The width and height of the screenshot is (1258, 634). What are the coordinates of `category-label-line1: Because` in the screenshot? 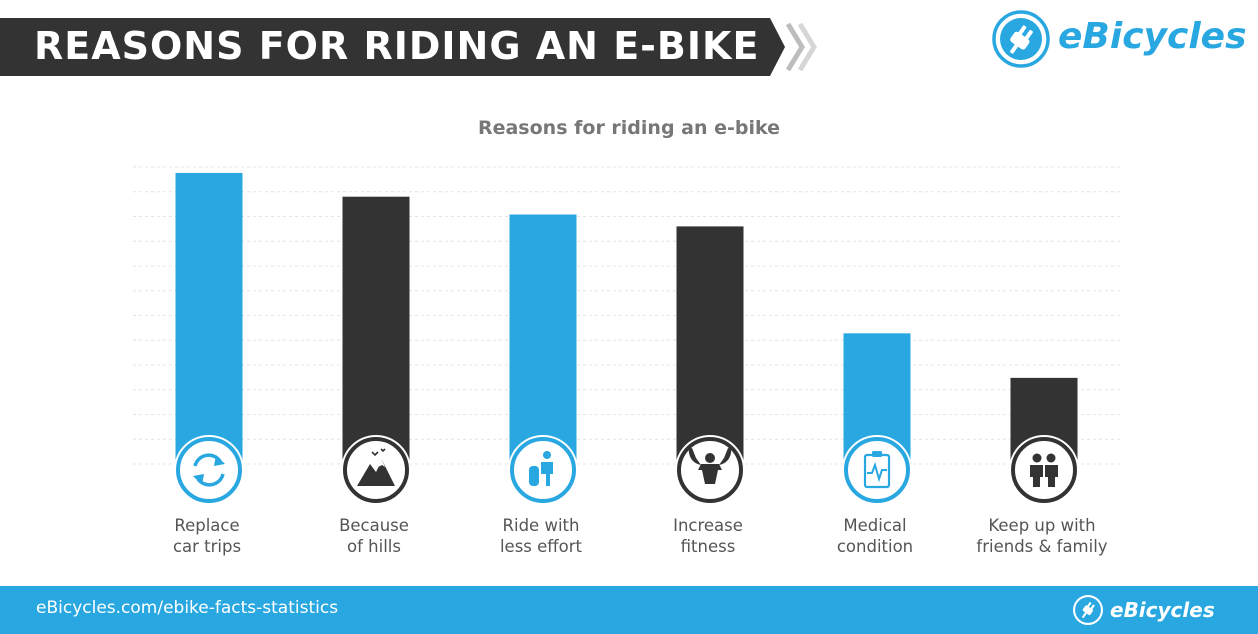 It's located at (374, 525).